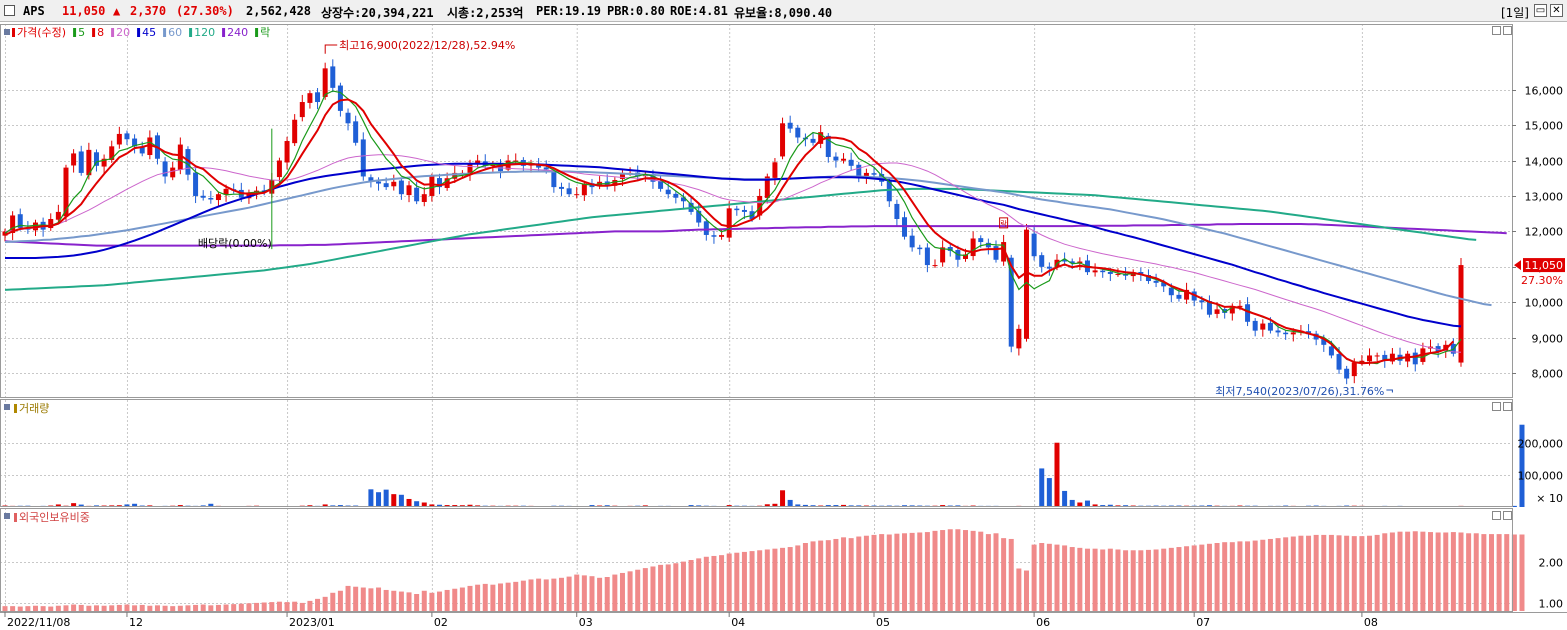  Describe the element at coordinates (54, 517) in the screenshot. I see `foreign-panel-title: 외국인보유비중` at that location.